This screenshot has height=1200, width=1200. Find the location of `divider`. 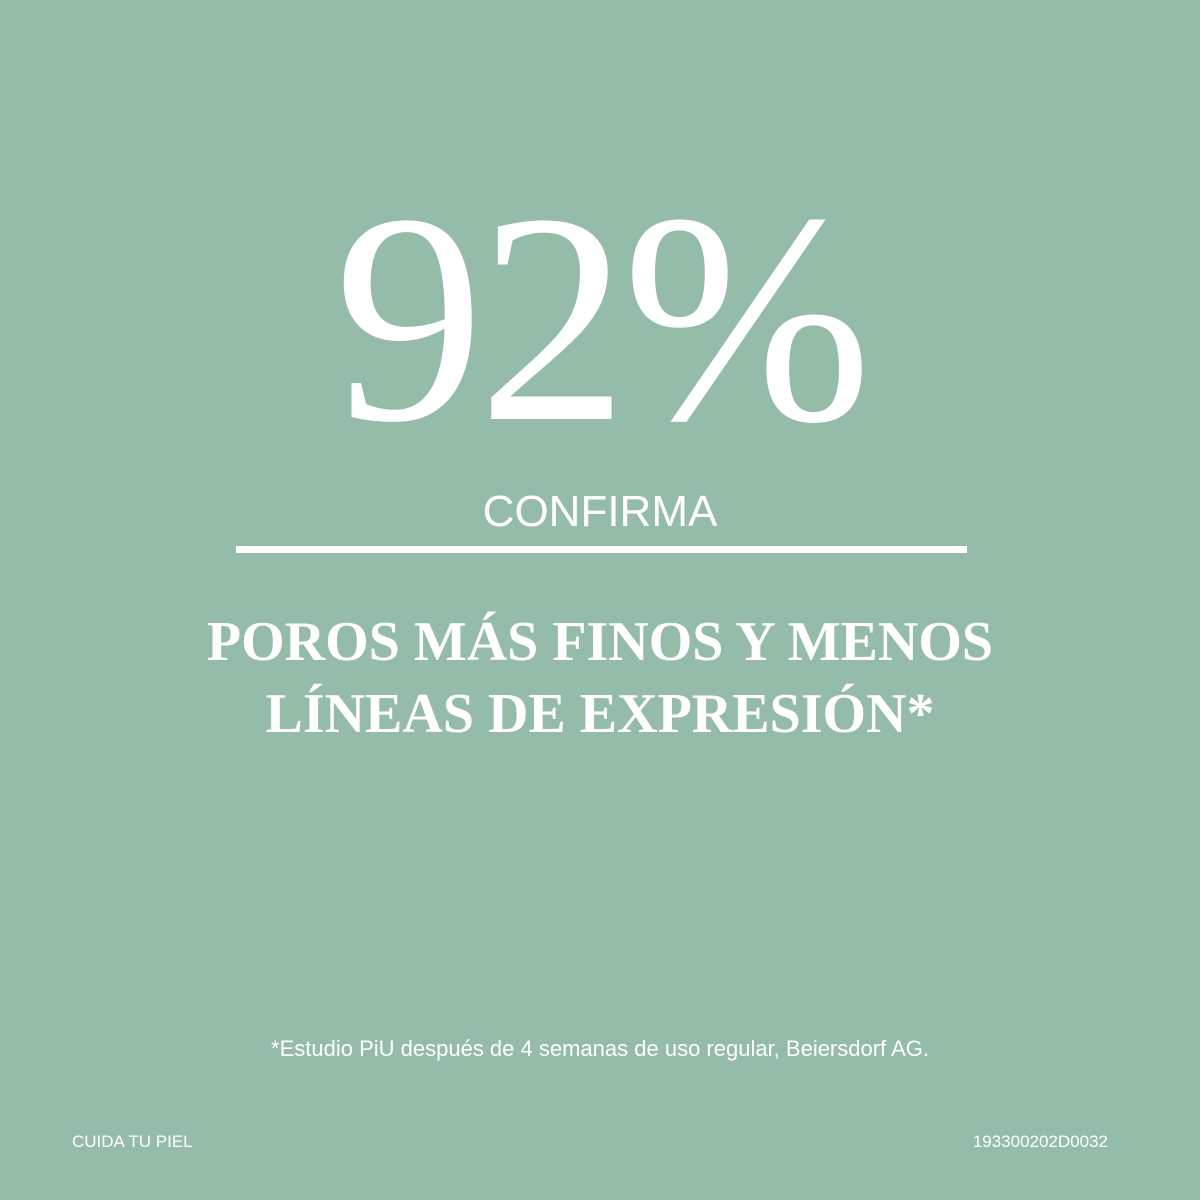

divider is located at coordinates (601, 549).